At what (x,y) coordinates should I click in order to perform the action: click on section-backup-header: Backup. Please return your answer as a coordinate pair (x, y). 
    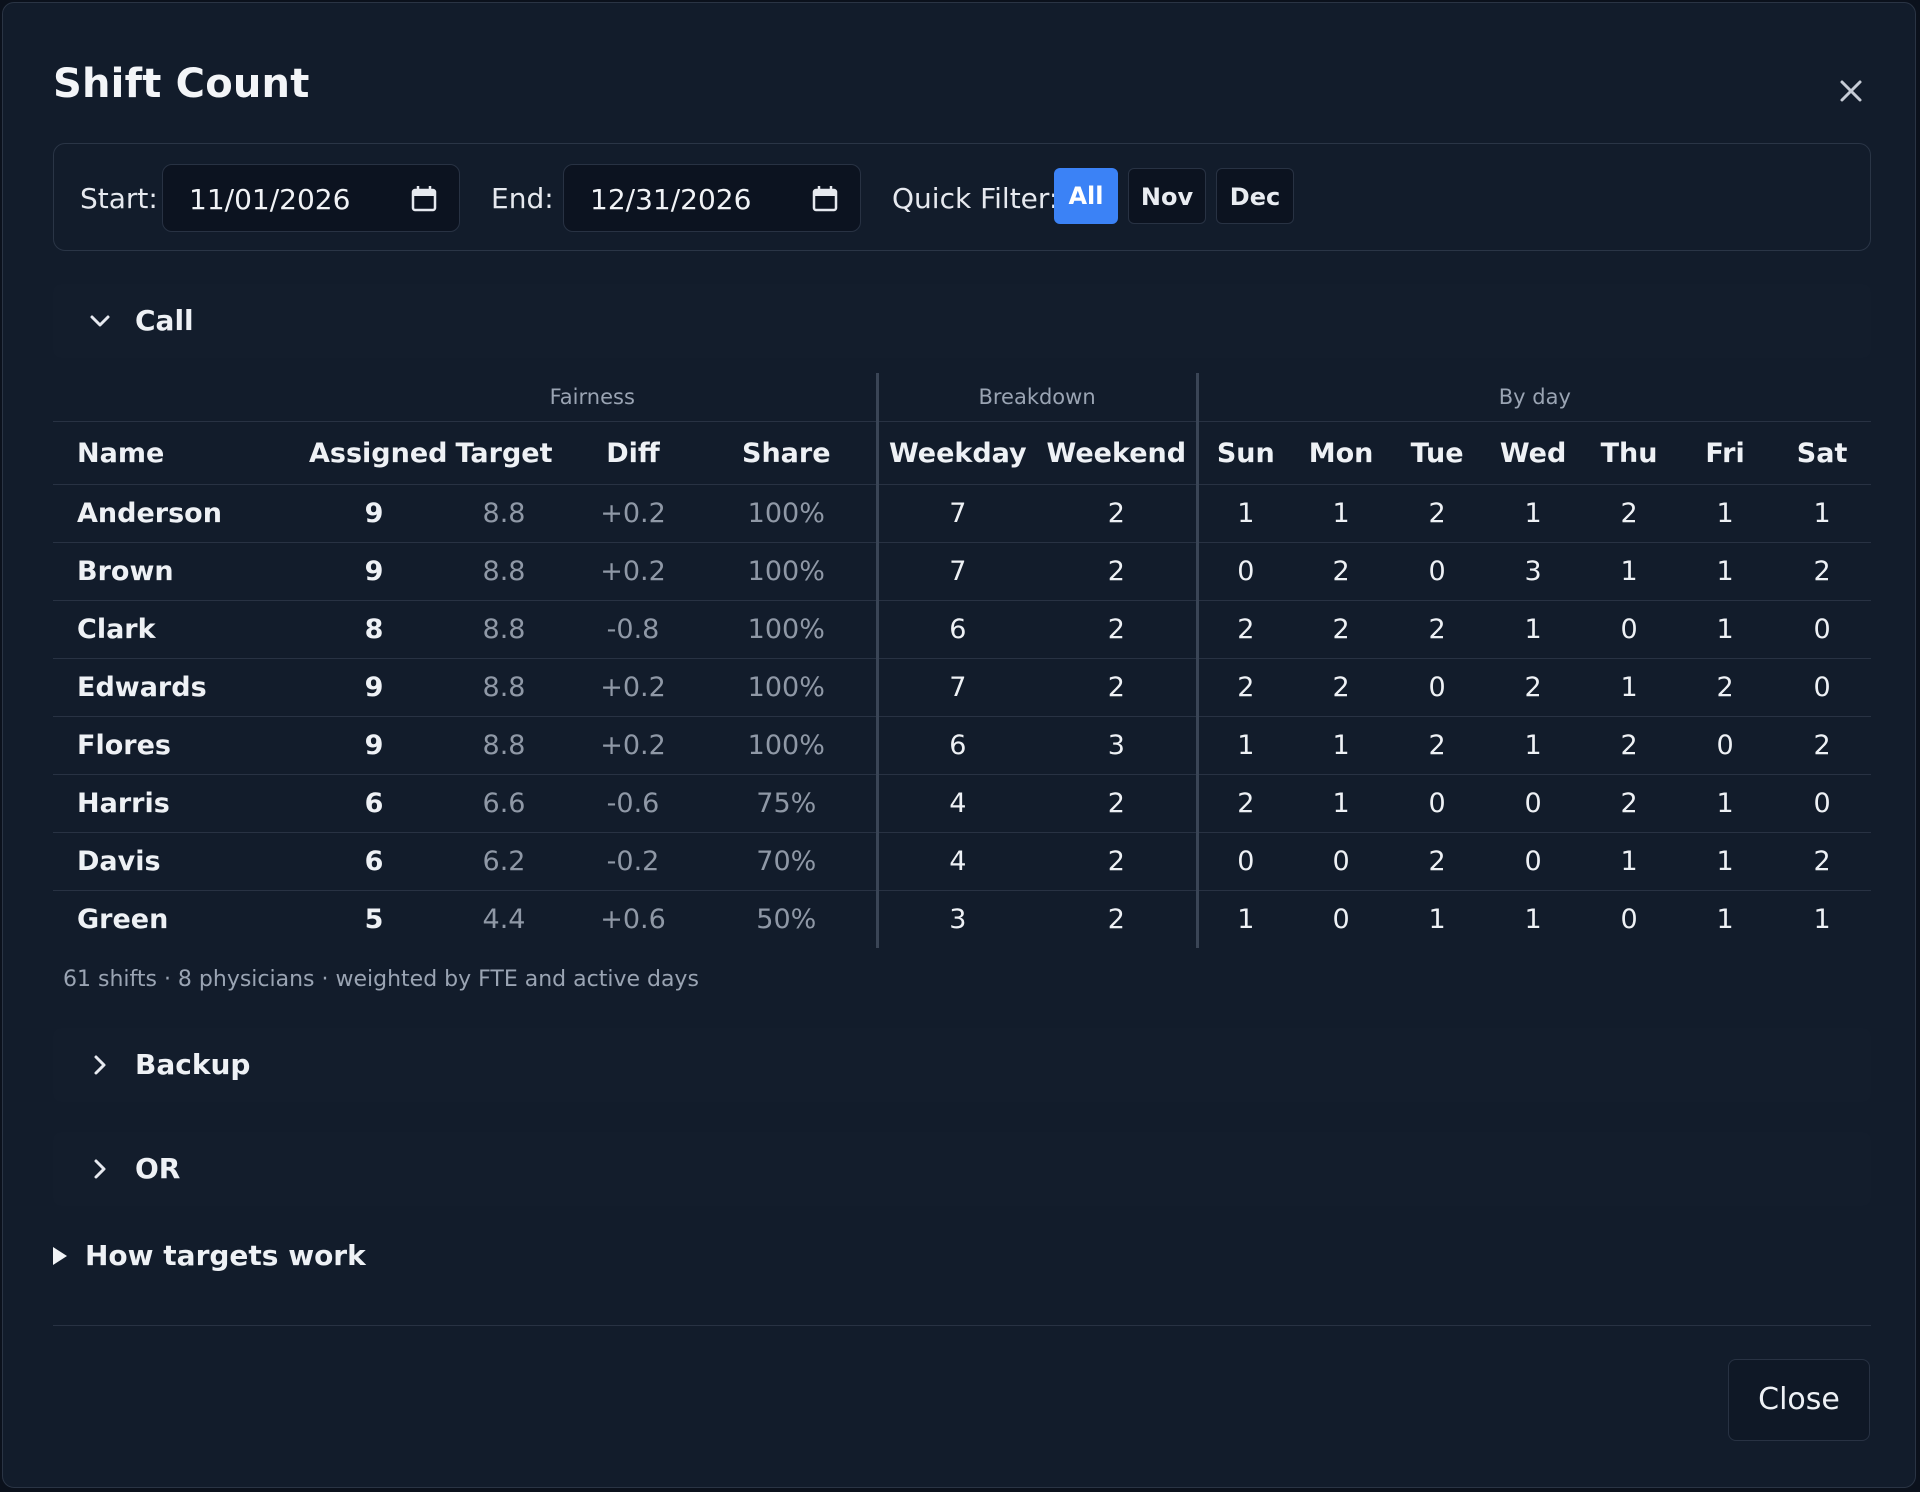
    Looking at the image, I should click on (962, 1065).